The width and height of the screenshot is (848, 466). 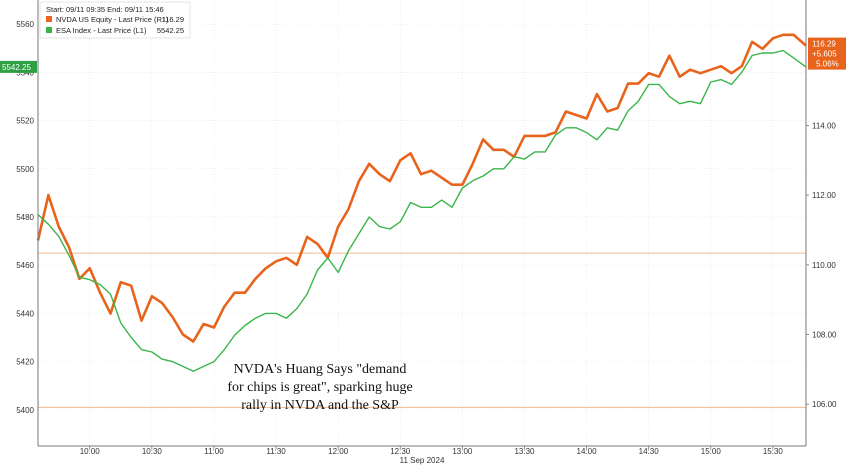 What do you see at coordinates (25, 169) in the screenshot?
I see `y-left-tick-label: 5500` at bounding box center [25, 169].